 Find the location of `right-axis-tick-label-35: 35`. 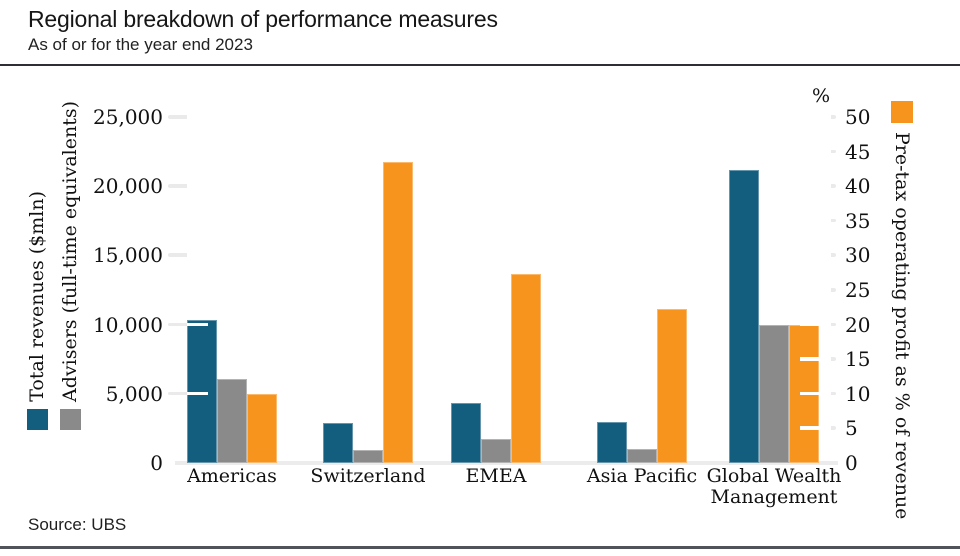

right-axis-tick-label-35: 35 is located at coordinates (858, 220).